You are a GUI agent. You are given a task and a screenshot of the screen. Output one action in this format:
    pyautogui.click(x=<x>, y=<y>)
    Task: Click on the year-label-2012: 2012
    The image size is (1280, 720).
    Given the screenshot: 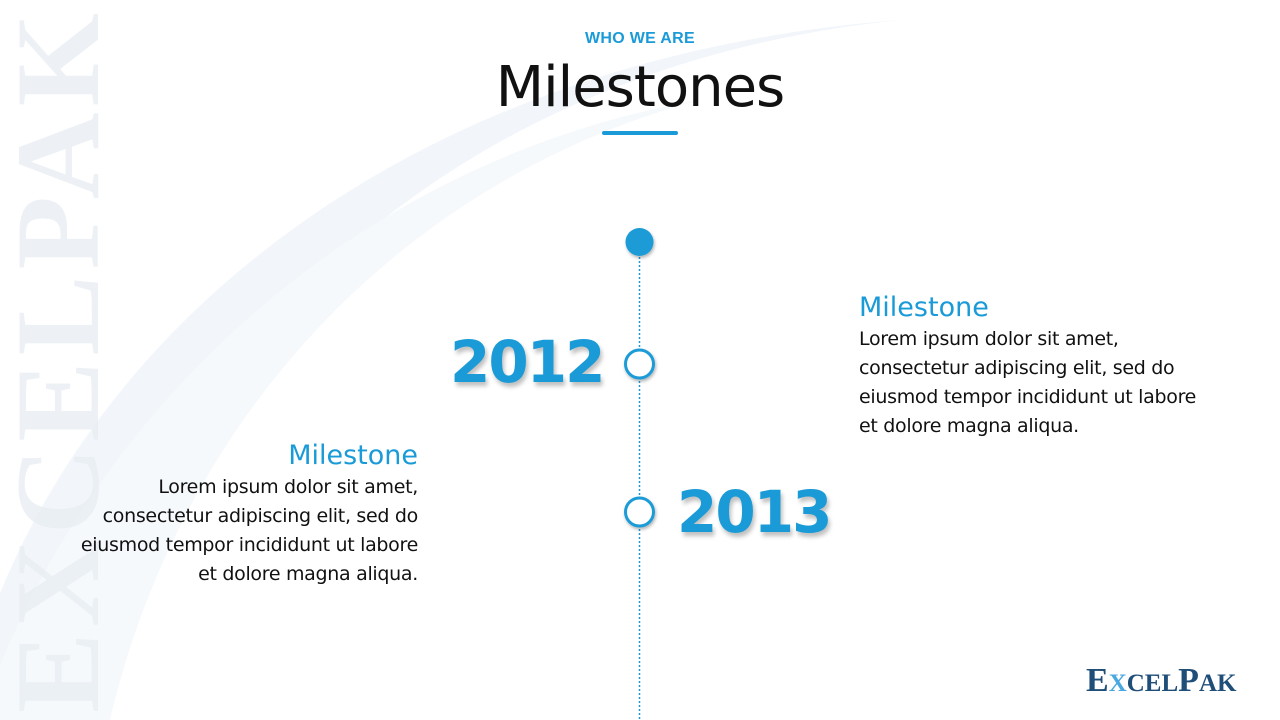 What is the action you would take?
    pyautogui.click(x=527, y=362)
    